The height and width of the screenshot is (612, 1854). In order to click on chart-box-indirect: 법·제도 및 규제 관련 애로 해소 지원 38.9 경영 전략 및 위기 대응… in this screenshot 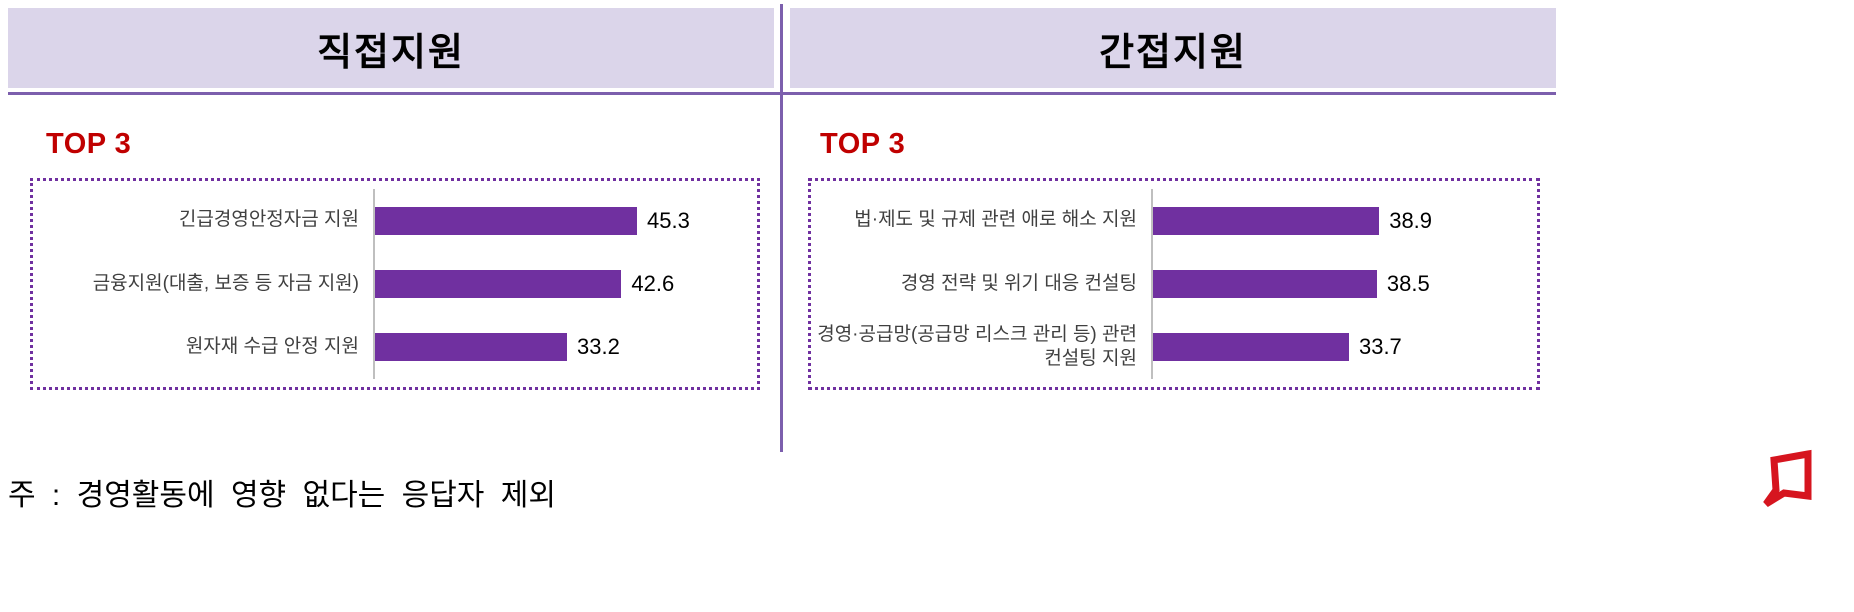, I will do `click(1174, 284)`.